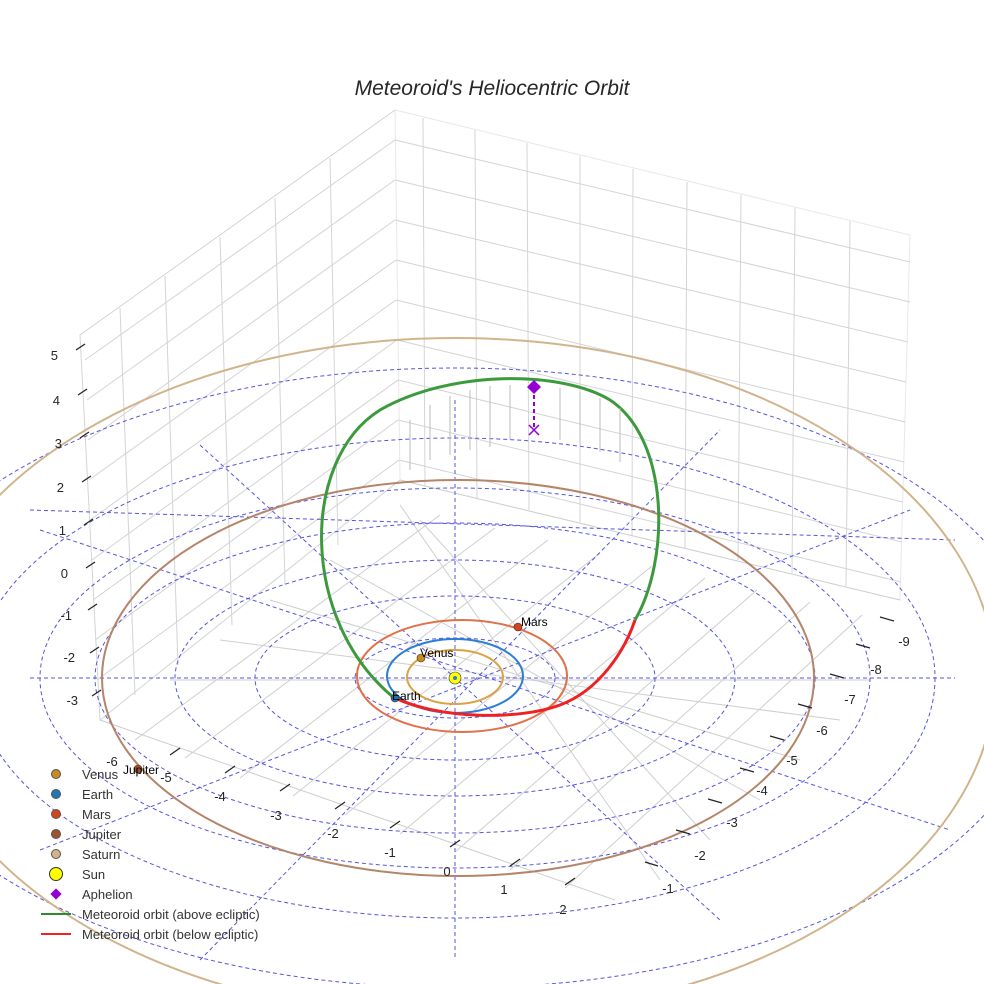 This screenshot has width=984, height=984. What do you see at coordinates (515, 427) in the screenshot?
I see `drop-lines` at bounding box center [515, 427].